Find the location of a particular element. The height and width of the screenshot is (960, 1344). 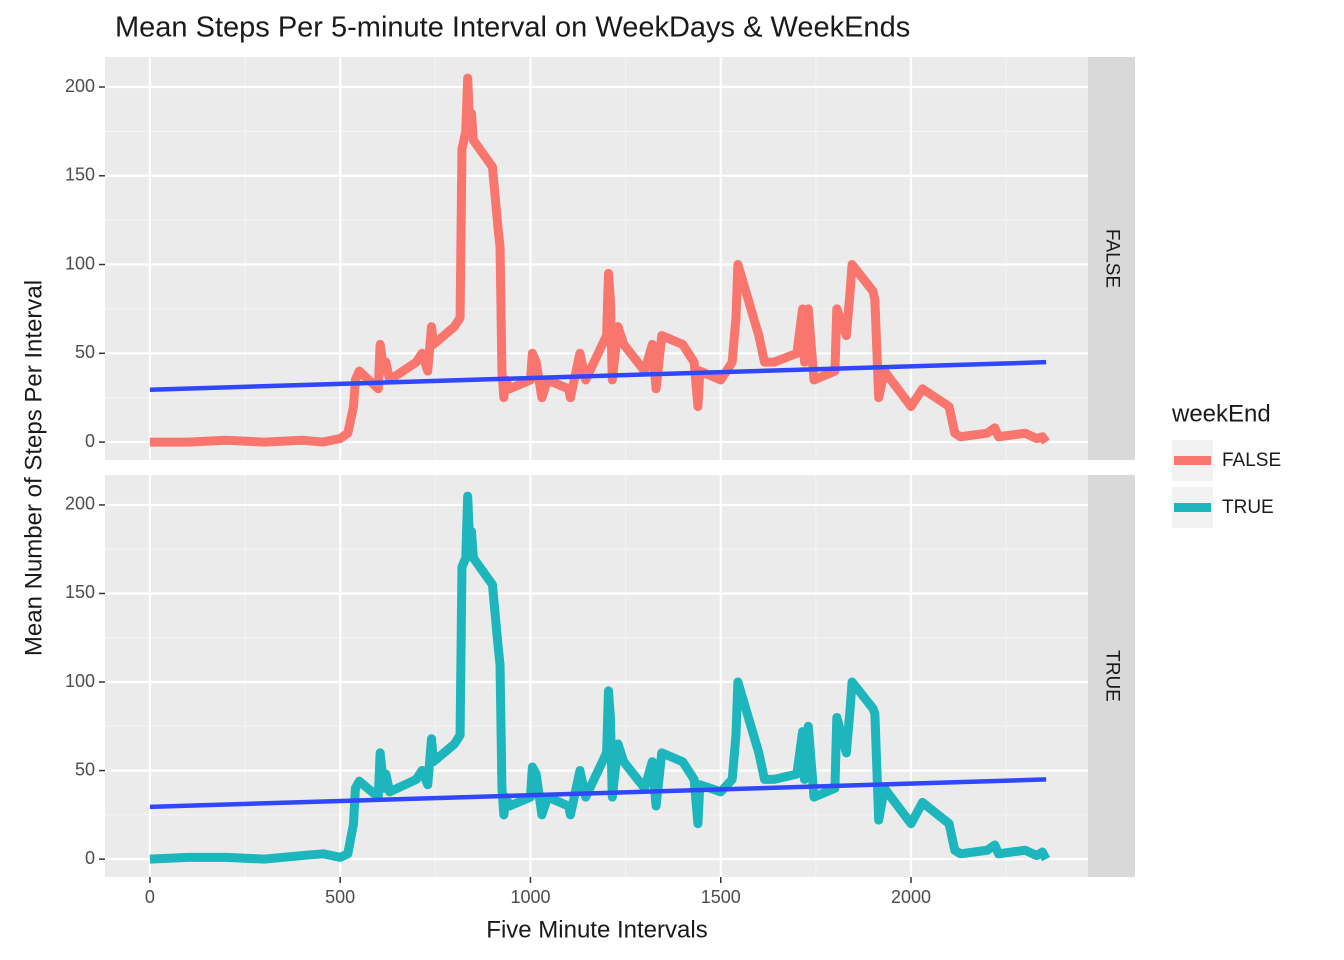

x-tick-label: 1500 is located at coordinates (721, 897).